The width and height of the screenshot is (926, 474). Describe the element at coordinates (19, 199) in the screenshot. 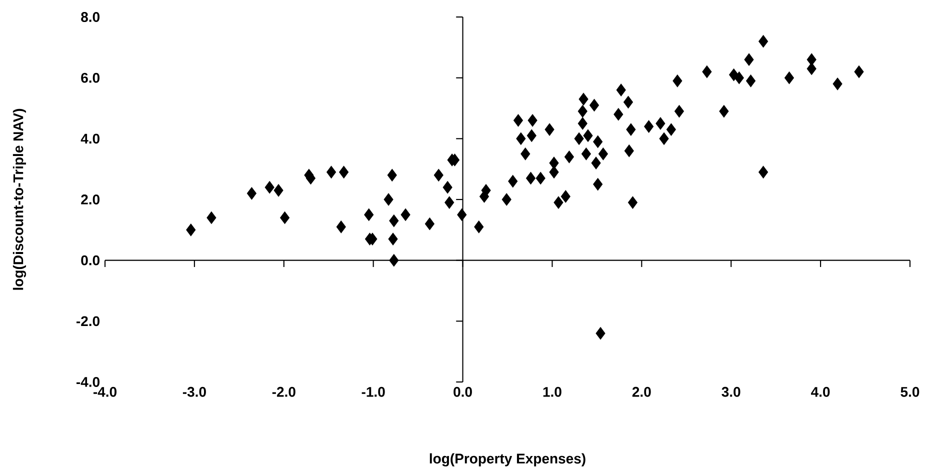

I see `y-axis-title: log(Discount-to-Triple NAV)` at that location.